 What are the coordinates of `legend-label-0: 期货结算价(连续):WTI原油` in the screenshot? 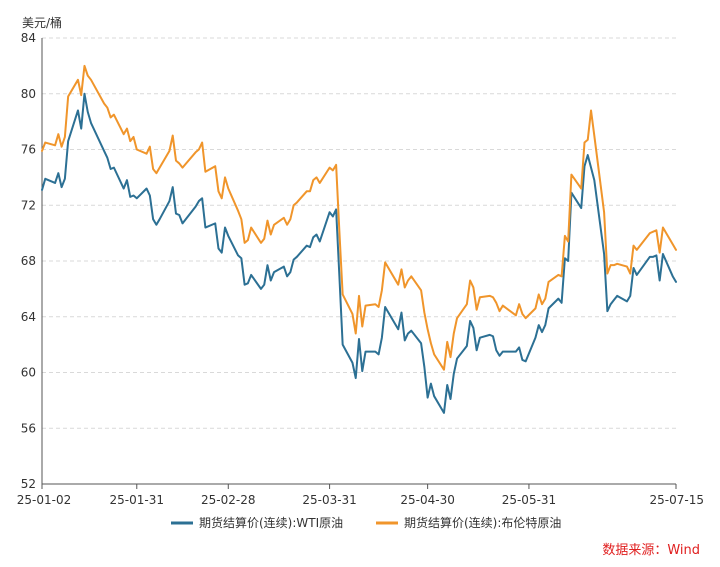 It's located at (271, 522).